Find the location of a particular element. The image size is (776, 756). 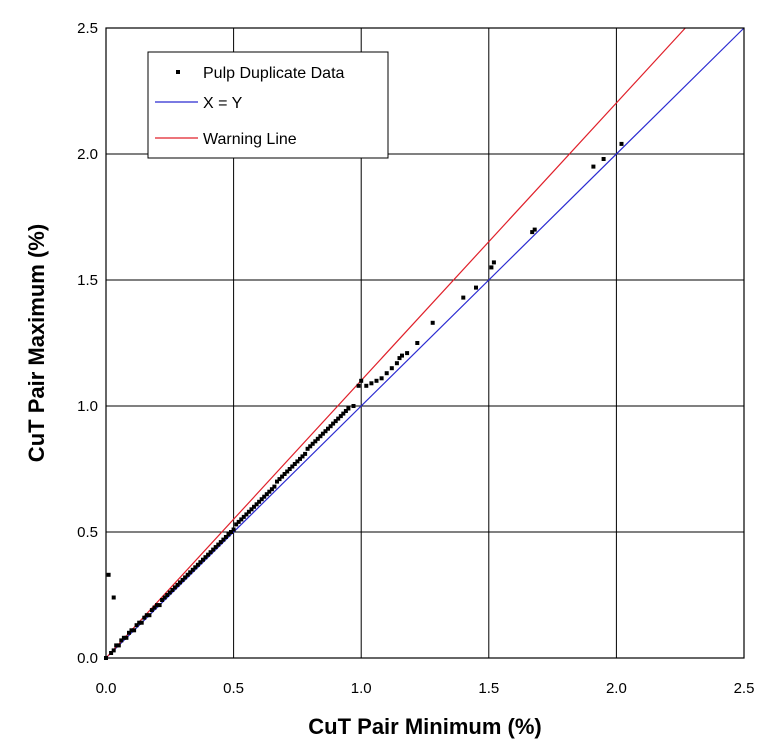

legend-marker-points is located at coordinates (178, 72).